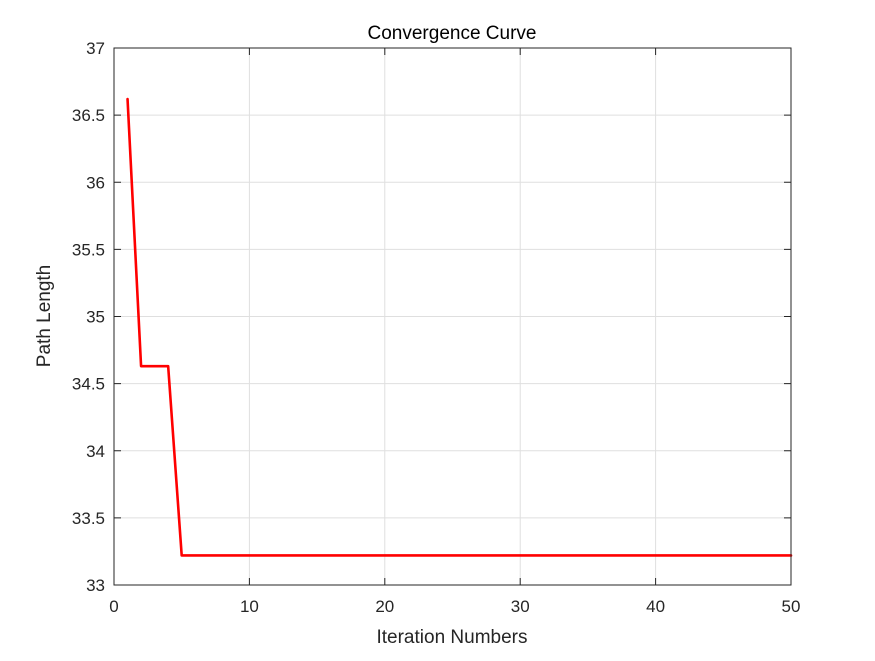 This screenshot has width=875, height=661. Describe the element at coordinates (451, 637) in the screenshot. I see `x-axis-label: Iteration Numbers` at that location.